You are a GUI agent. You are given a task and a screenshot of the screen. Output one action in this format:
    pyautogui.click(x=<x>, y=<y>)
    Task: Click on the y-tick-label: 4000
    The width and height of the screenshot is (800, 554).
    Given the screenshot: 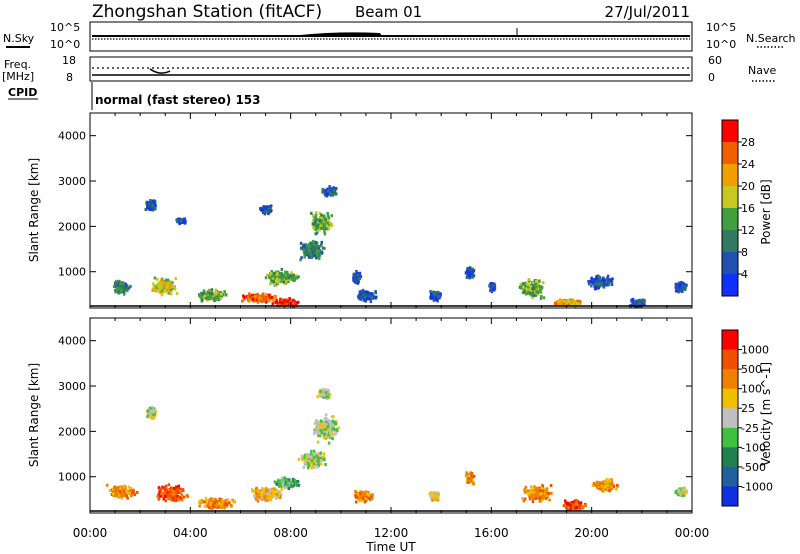 What is the action you would take?
    pyautogui.click(x=72, y=341)
    